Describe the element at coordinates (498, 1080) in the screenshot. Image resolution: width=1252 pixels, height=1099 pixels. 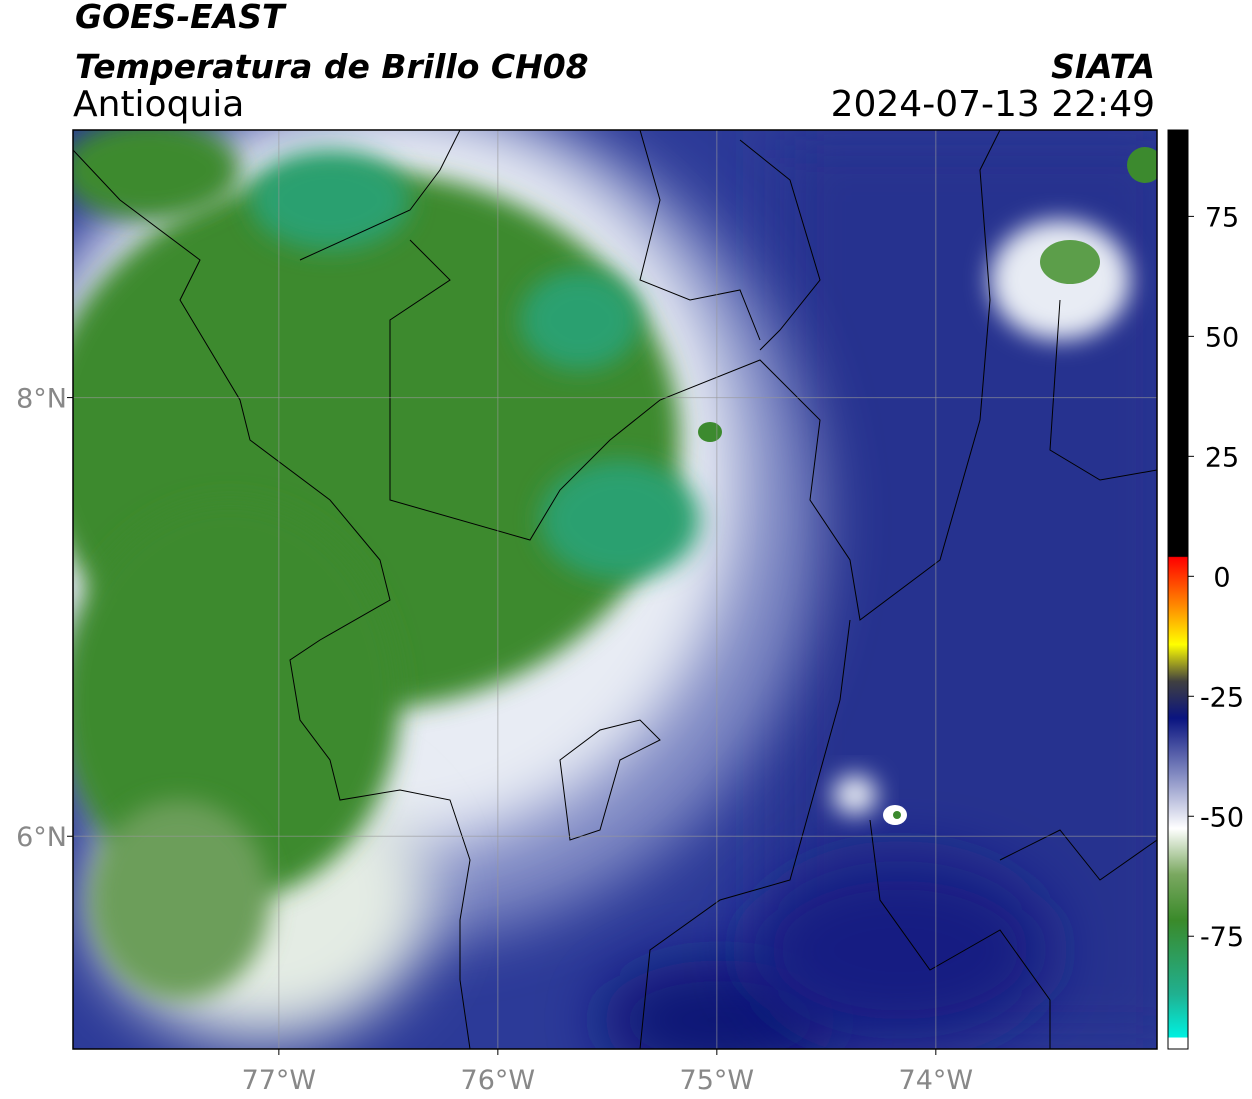
I see `x-tick-label: 76°W` at that location.